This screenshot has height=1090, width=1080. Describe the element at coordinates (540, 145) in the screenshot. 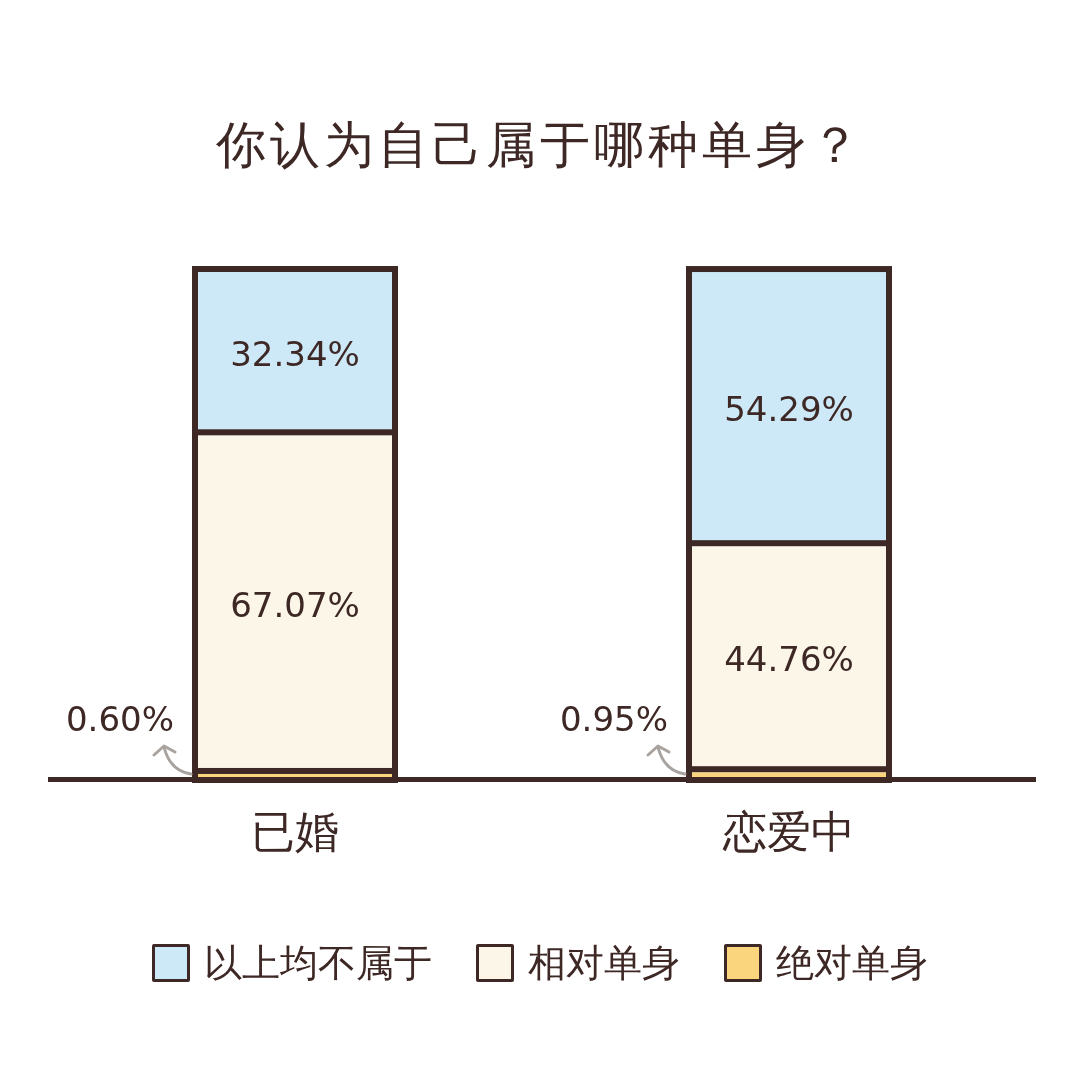

I see `chart-title: 你认为自己属于哪种单身？` at that location.